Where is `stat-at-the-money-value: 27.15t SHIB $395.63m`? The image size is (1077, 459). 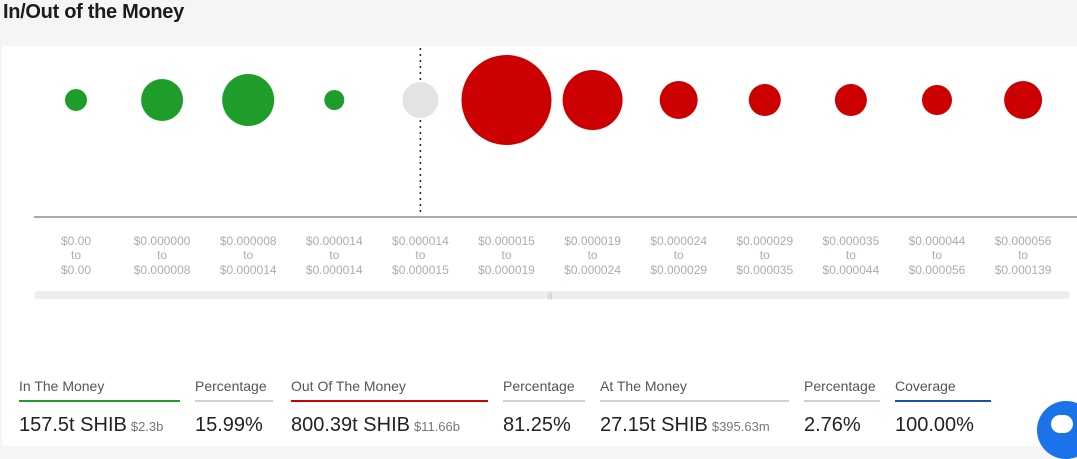
stat-at-the-money-value: 27.15t SHIB $395.63m is located at coordinates (685, 425).